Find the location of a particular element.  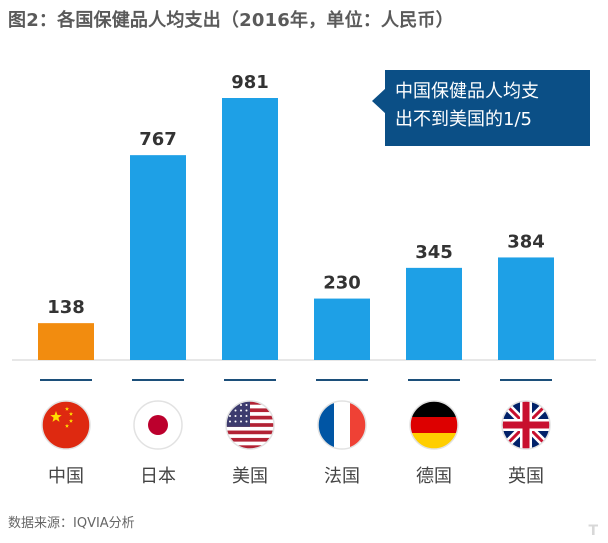

source-note: 数据来源：IQVIA分析 is located at coordinates (71, 523).